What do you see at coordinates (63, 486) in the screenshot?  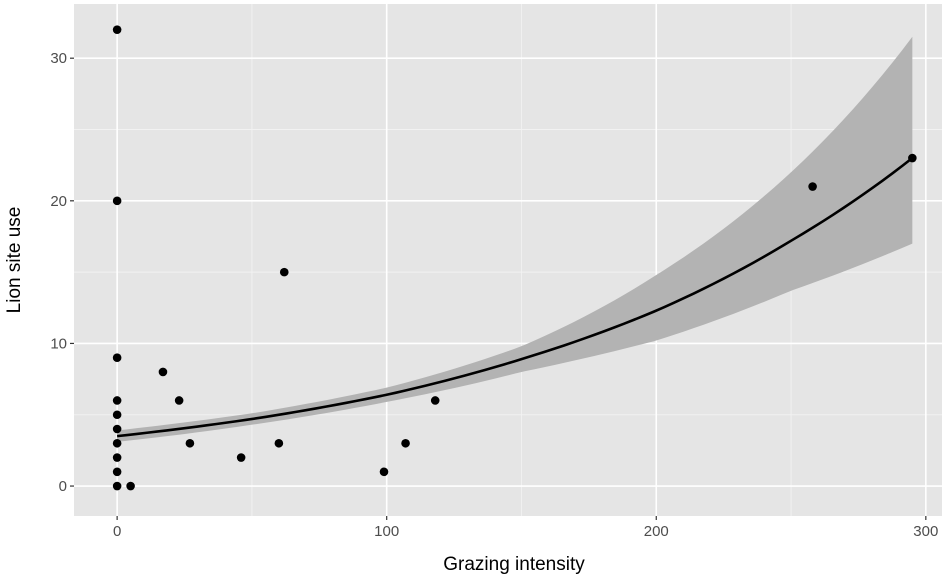 I see `y-tick-label: 0` at bounding box center [63, 486].